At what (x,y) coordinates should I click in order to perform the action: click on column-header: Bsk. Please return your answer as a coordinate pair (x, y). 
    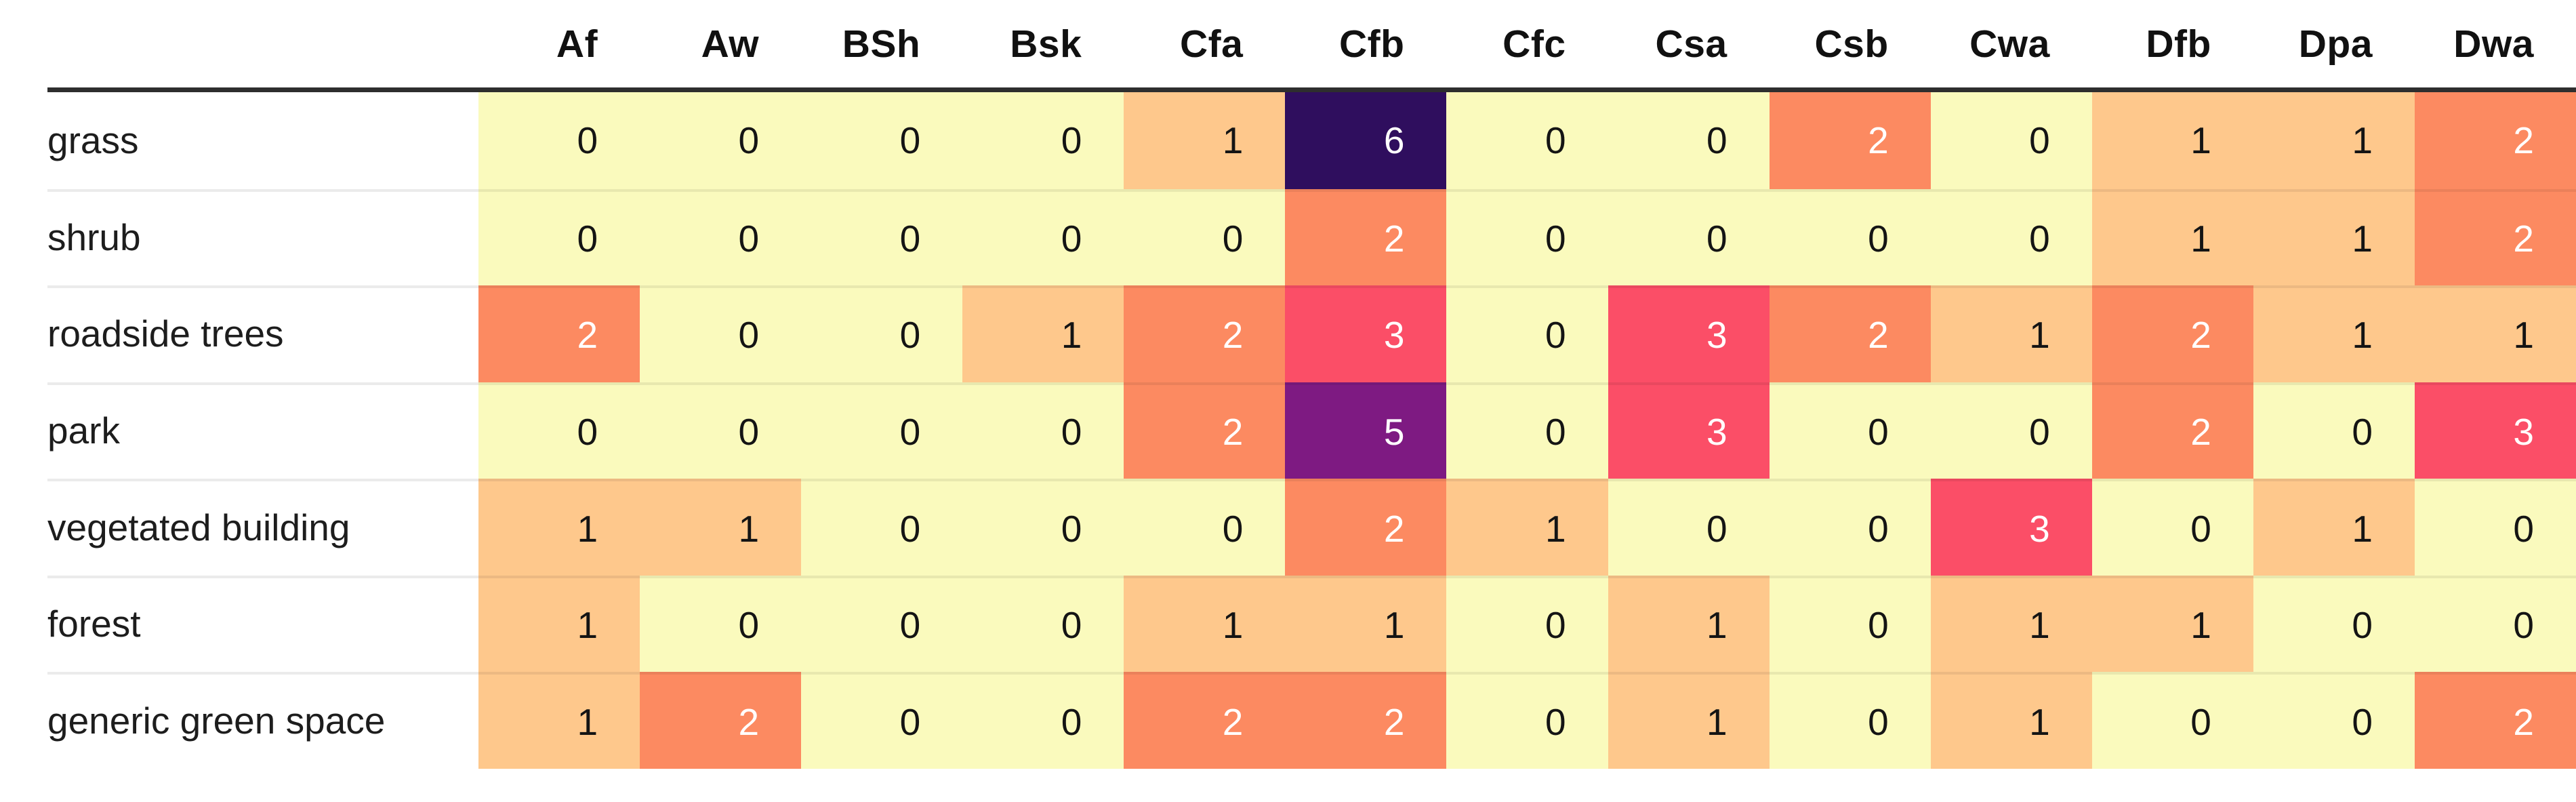
    Looking at the image, I should click on (1046, 44).